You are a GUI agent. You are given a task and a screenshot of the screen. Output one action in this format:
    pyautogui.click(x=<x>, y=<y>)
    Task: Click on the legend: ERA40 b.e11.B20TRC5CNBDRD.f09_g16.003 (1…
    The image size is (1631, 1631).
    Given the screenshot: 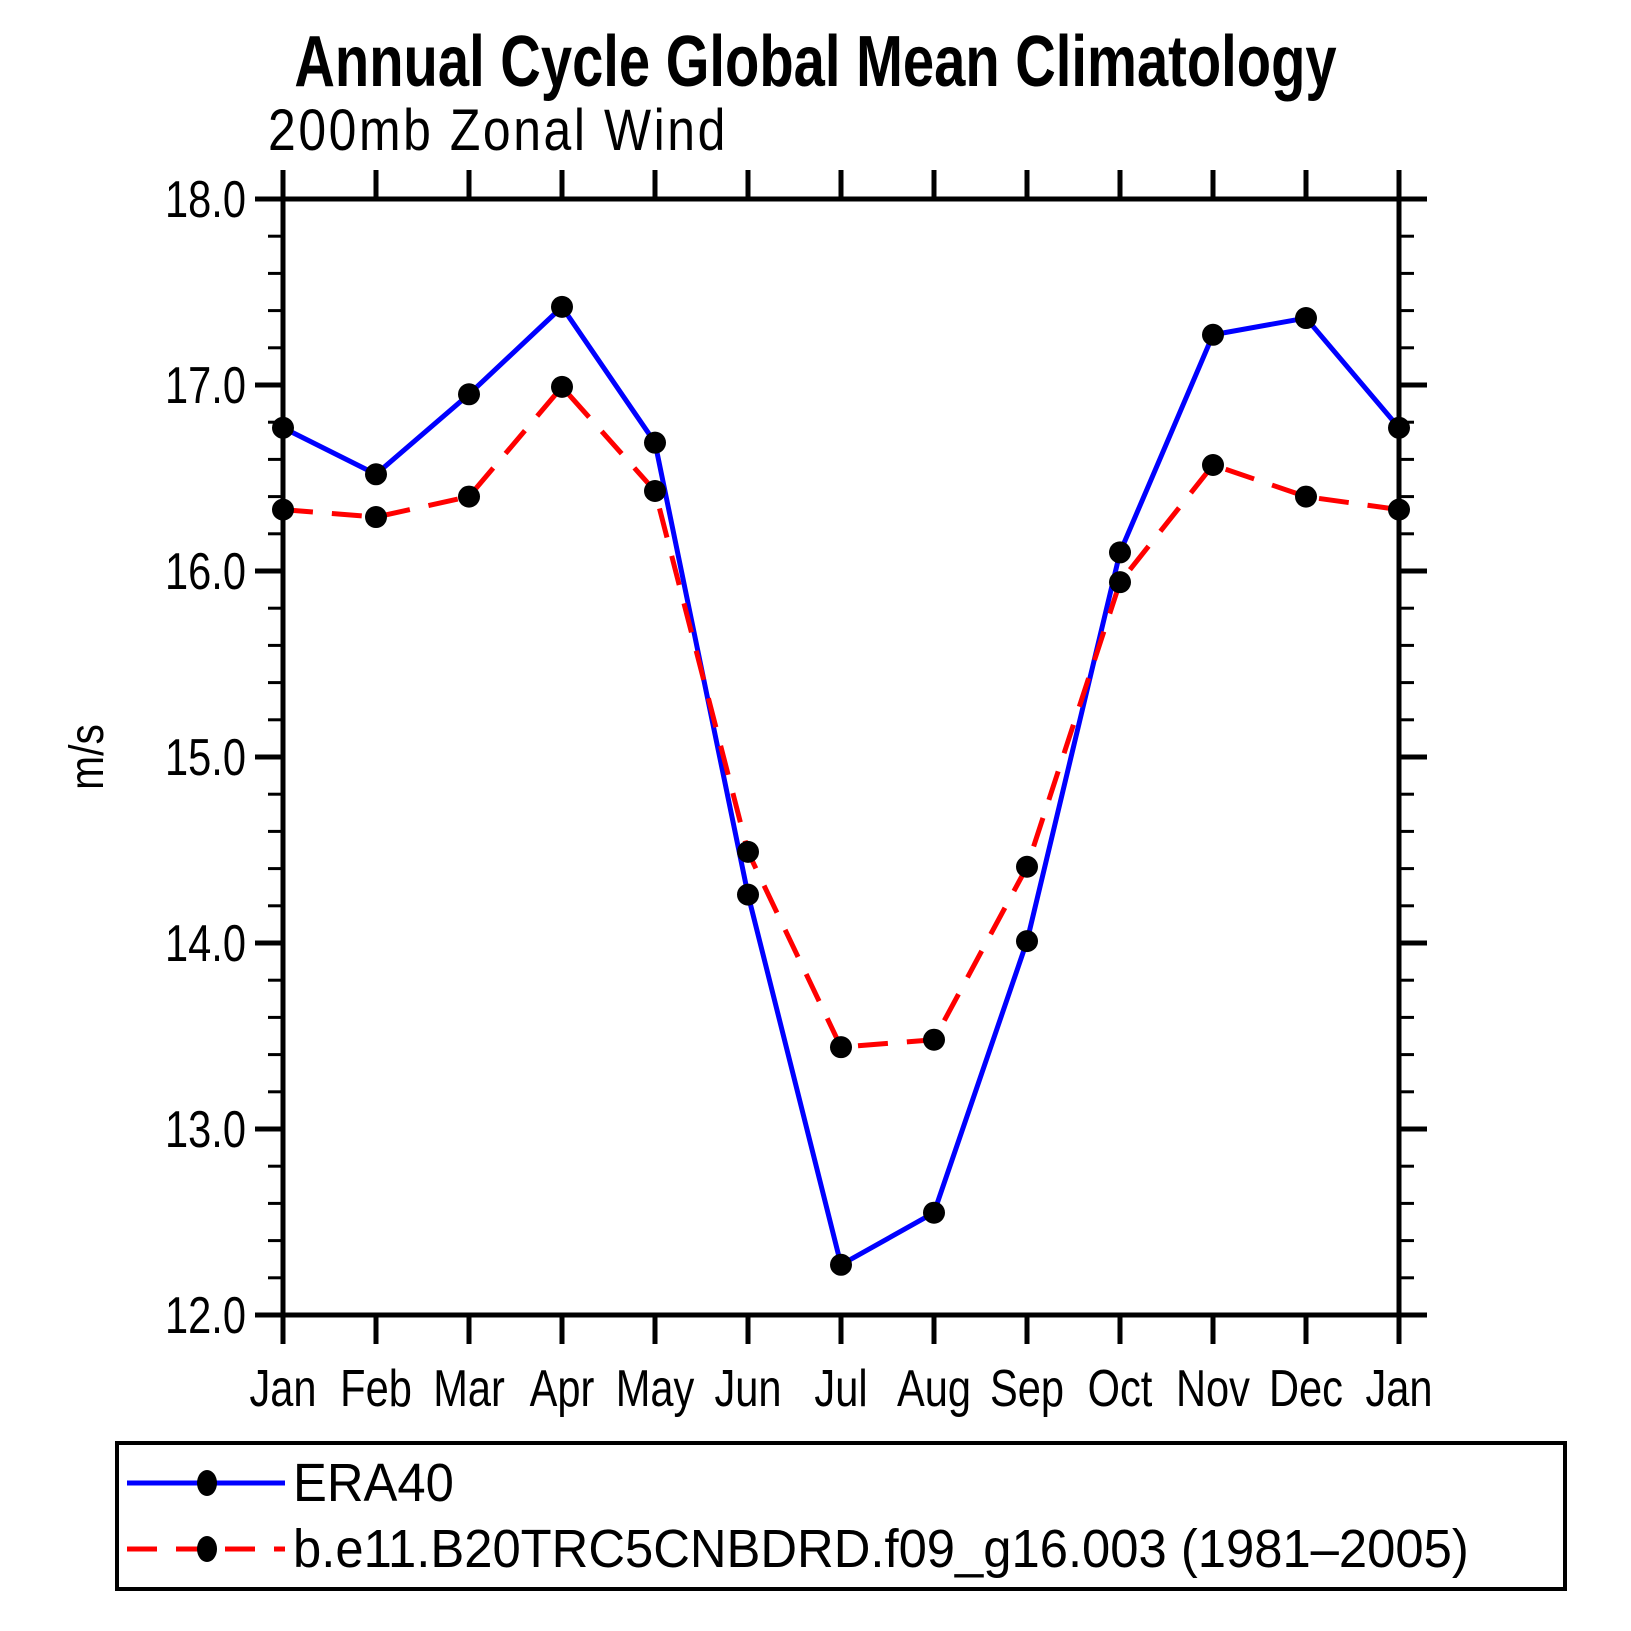 What is the action you would take?
    pyautogui.click(x=841, y=1516)
    